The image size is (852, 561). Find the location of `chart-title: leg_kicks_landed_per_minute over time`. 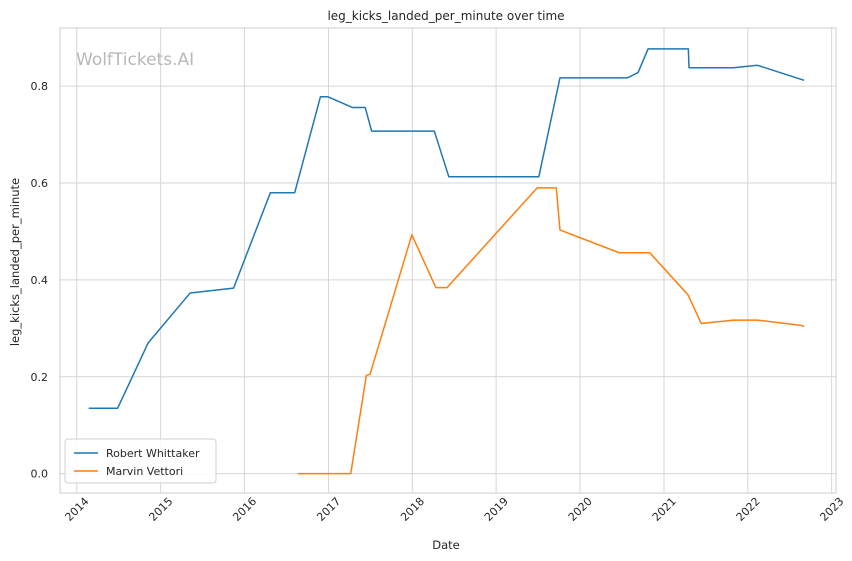

chart-title: leg_kicks_landed_per_minute over time is located at coordinates (445, 16).